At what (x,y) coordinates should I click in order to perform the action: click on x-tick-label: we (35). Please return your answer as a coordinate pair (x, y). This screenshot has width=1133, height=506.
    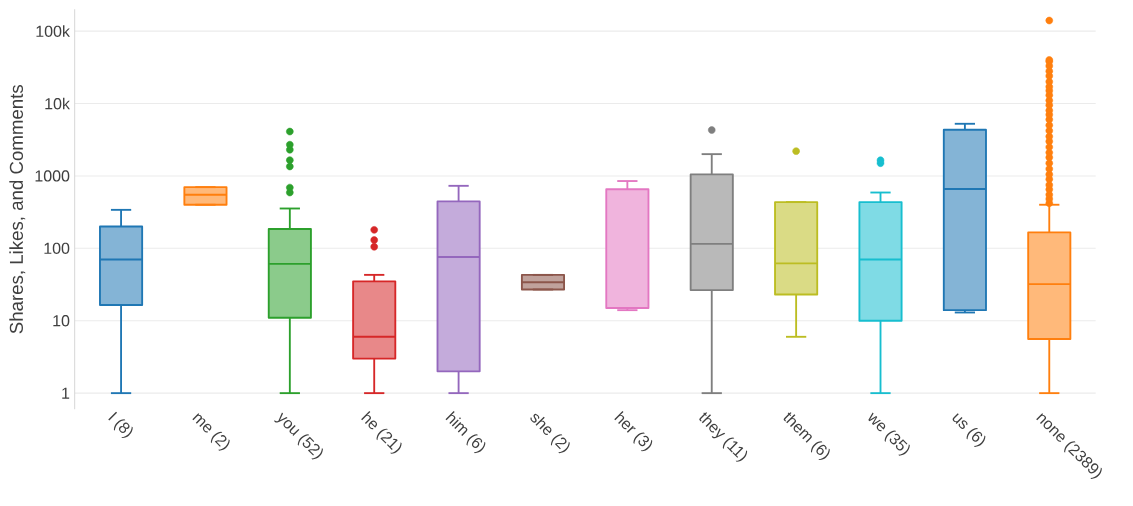
    Looking at the image, I should click on (889, 434).